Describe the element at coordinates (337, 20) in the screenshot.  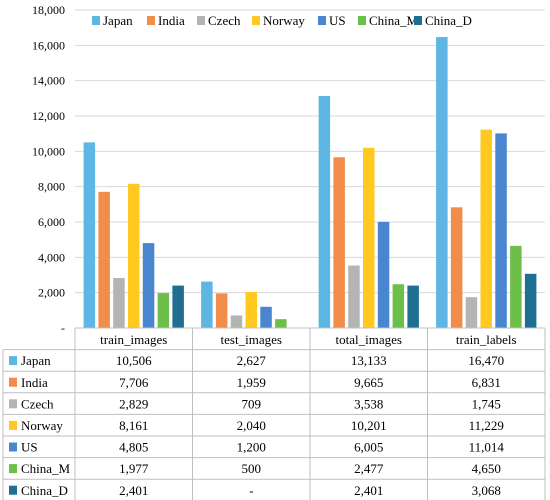
I see `legend-label: US` at that location.